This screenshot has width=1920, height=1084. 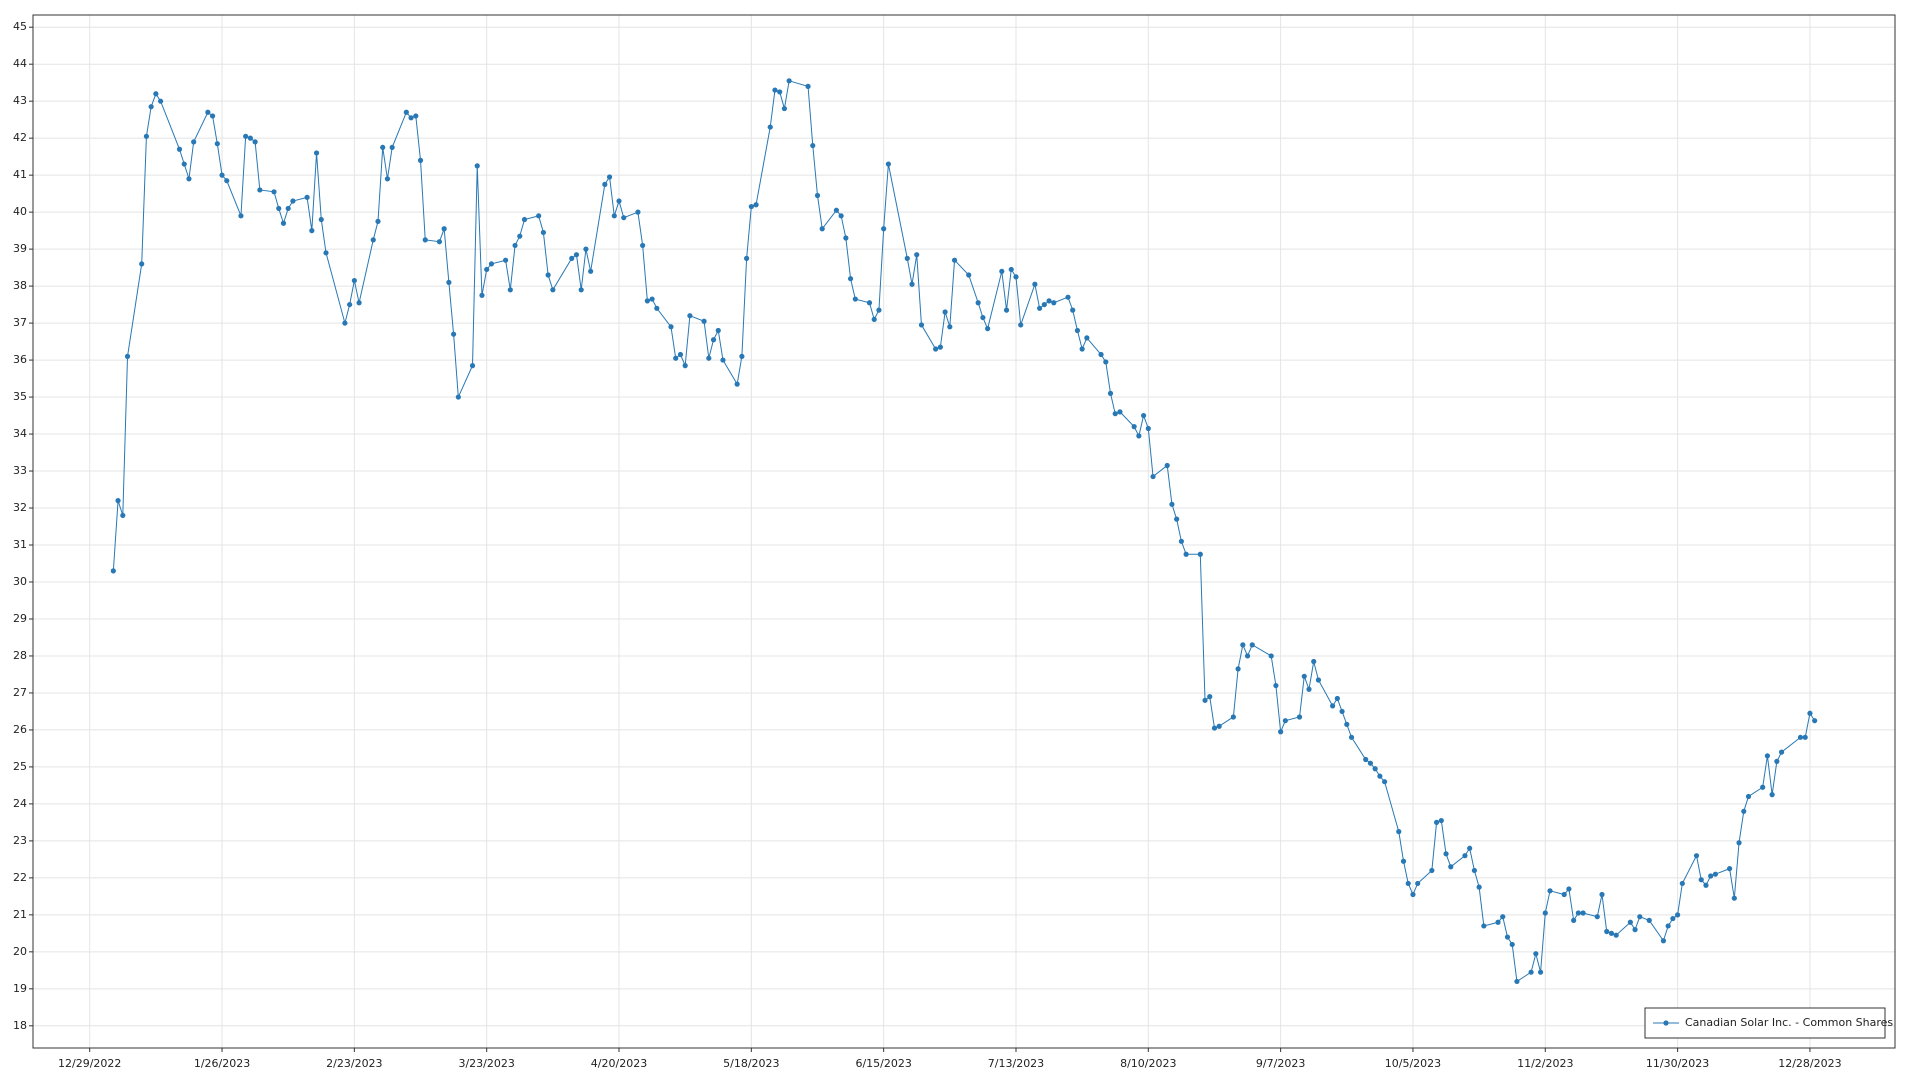 What do you see at coordinates (20, 359) in the screenshot?
I see `y-tick-label: 36` at bounding box center [20, 359].